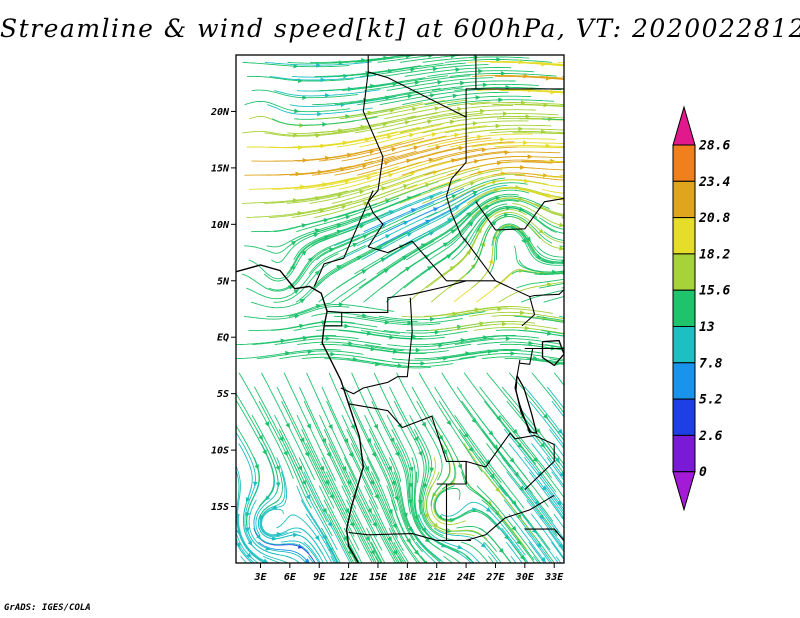  Describe the element at coordinates (223, 394) in the screenshot. I see `lat-tick-label: 5S` at that location.